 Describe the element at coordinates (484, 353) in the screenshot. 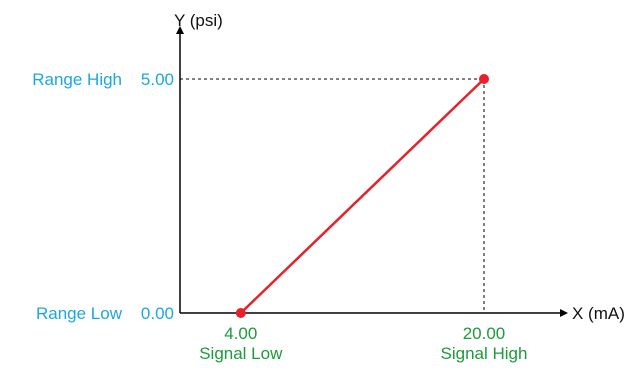

I see `x-marker-name: Signal High` at that location.